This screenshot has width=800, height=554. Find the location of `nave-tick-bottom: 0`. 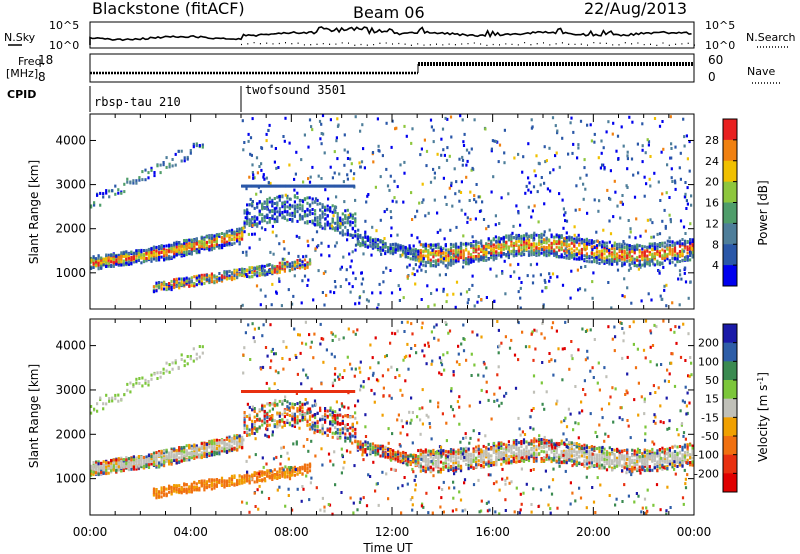

nave-tick-bottom: 0 is located at coordinates (712, 77).